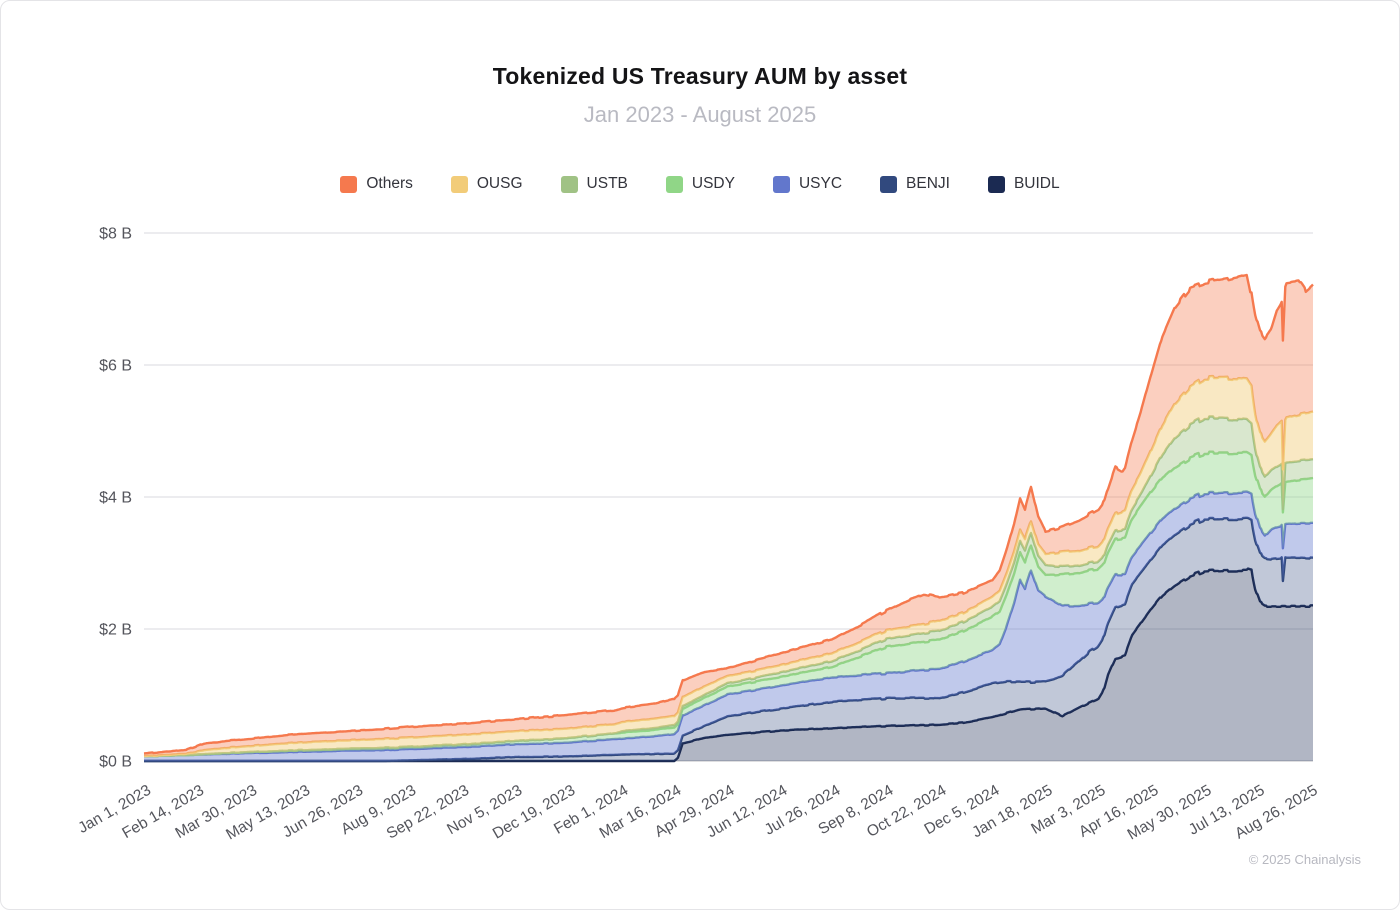 This screenshot has height=910, width=1400. I want to click on legend-item-buidl: BUIDL, so click(1023, 184).